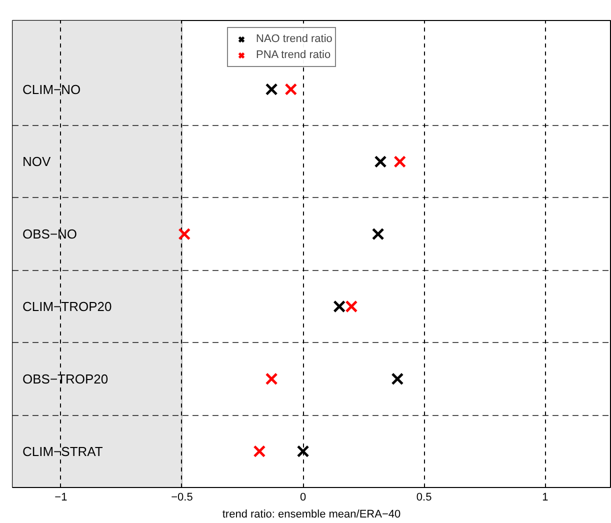  Describe the element at coordinates (62, 451) in the screenshot. I see `y-tick-label: CLIM−STRAT` at that location.